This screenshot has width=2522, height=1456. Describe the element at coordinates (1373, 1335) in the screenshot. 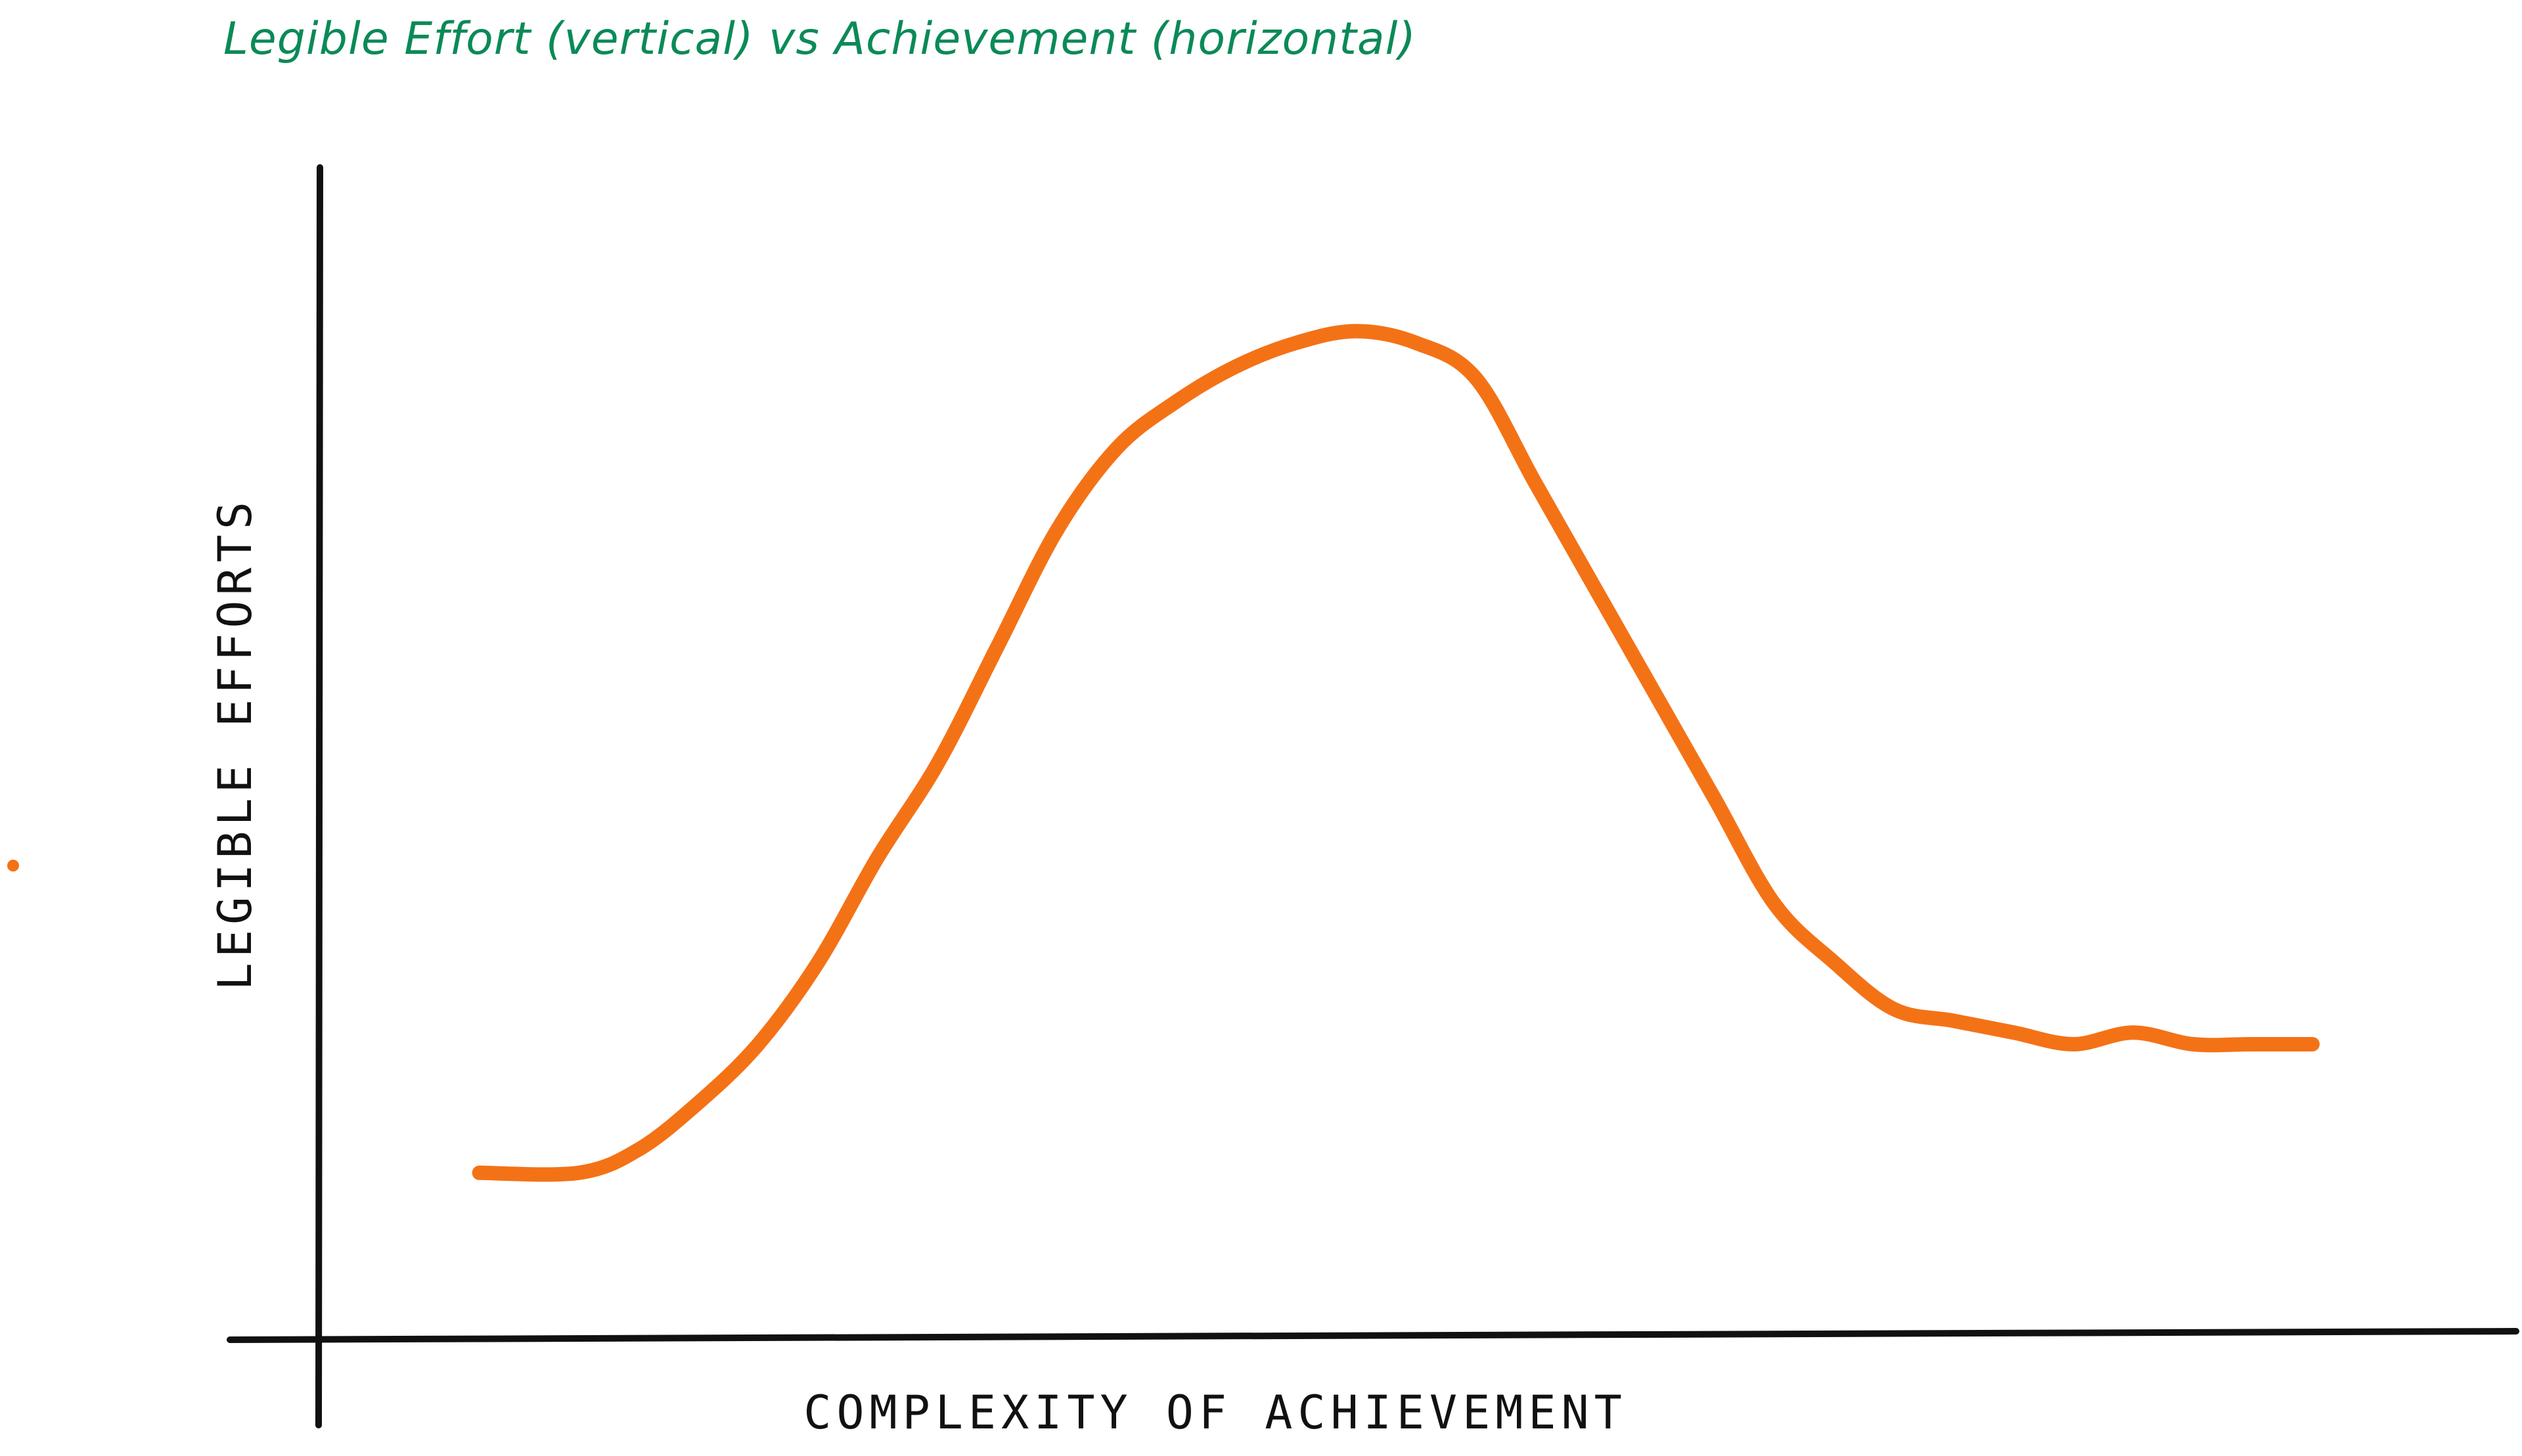

I see `x-axis` at that location.